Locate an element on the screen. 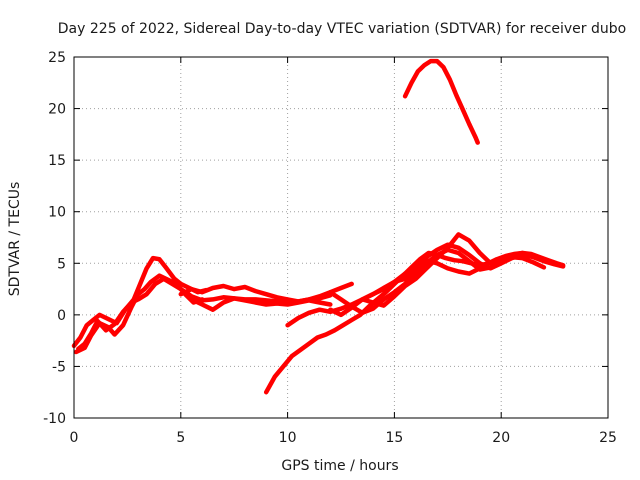 The width and height of the screenshot is (640, 480). y-tick-label: -5 is located at coordinates (59, 367).